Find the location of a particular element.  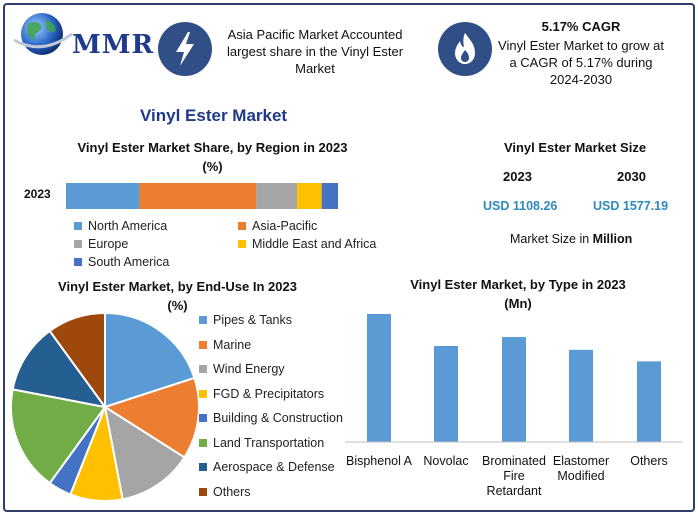

type-bar-brominated-fire-retardant is located at coordinates (514, 389).